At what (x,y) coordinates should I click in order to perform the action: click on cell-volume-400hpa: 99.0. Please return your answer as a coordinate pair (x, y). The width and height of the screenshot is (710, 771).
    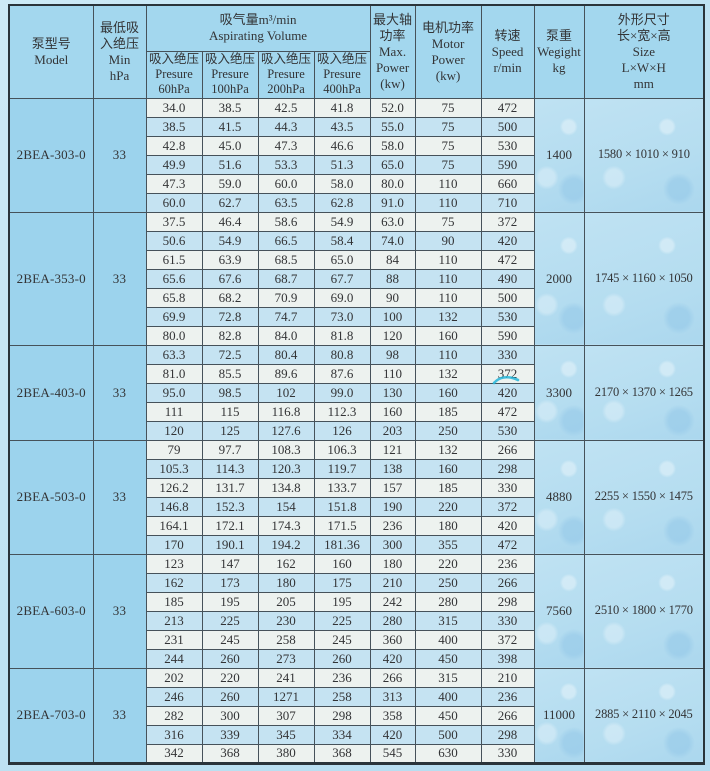
    Looking at the image, I should click on (342, 392).